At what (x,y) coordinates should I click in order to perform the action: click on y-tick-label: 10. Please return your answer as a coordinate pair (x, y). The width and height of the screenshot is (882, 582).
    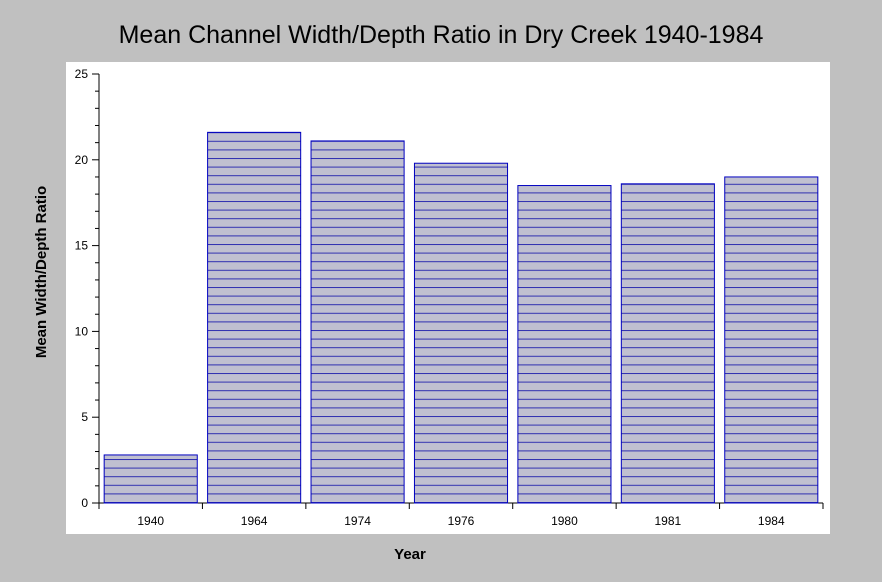
    Looking at the image, I should click on (82, 331).